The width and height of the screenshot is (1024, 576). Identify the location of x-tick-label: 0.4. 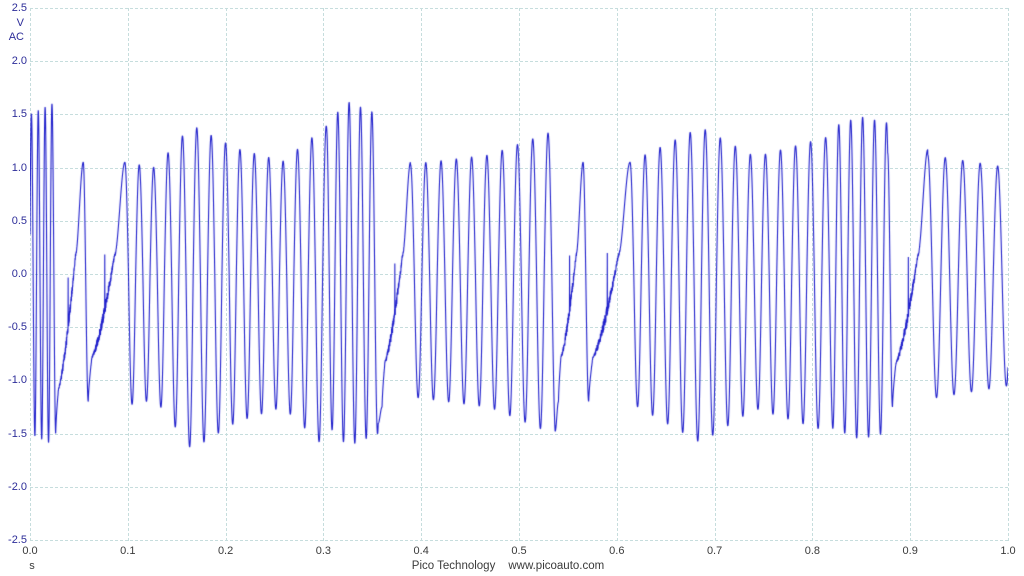
(421, 551).